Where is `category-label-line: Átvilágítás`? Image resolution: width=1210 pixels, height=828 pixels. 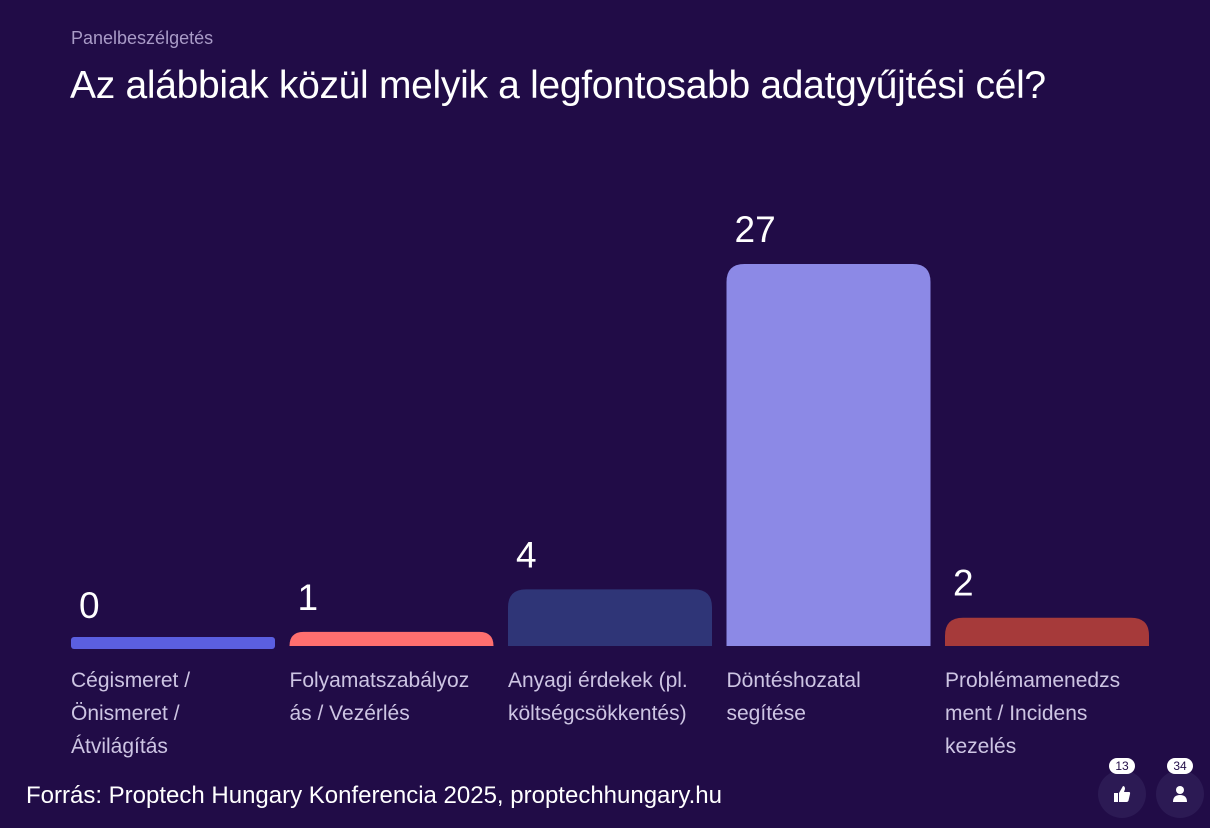
category-label-line: Átvilágítás is located at coordinates (119, 746).